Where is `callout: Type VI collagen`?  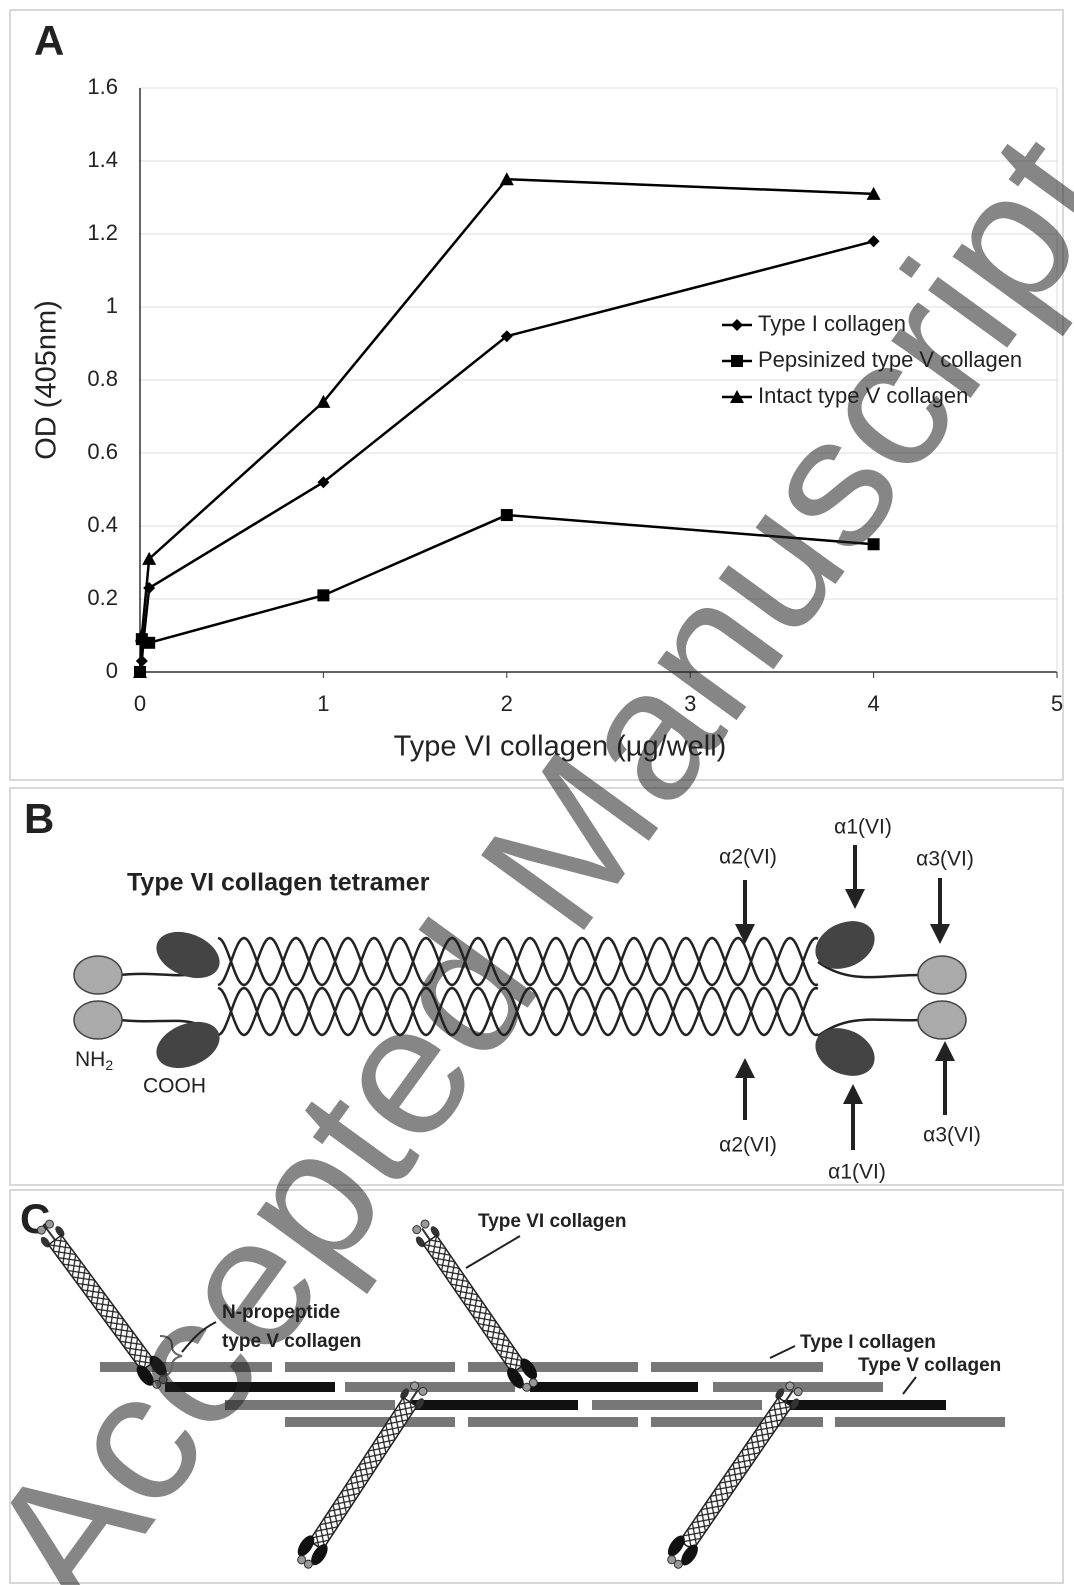
callout: Type VI collagen is located at coordinates (552, 1221).